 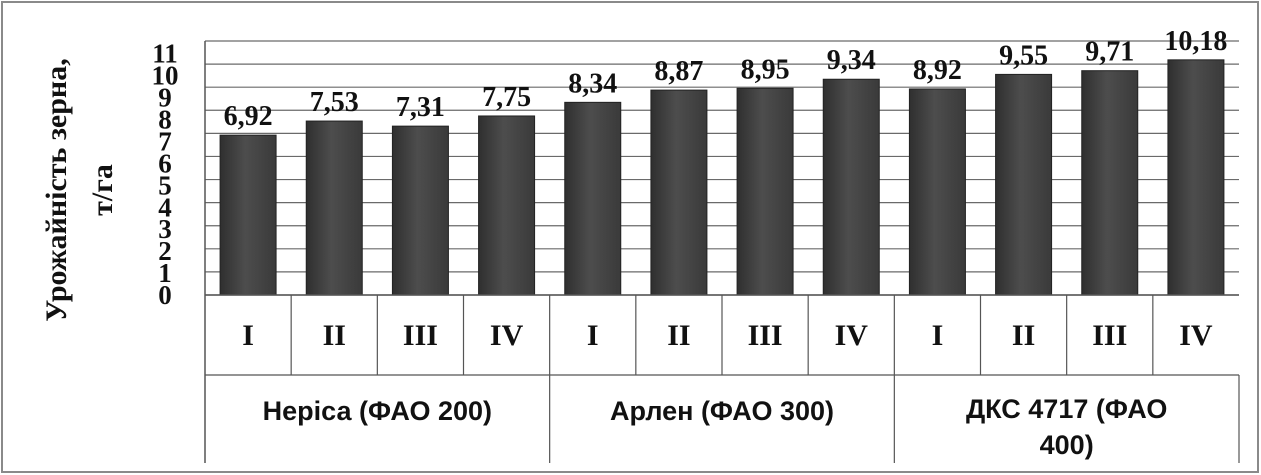 What do you see at coordinates (937, 70) in the screenshot?
I see `data-label: 8,92` at bounding box center [937, 70].